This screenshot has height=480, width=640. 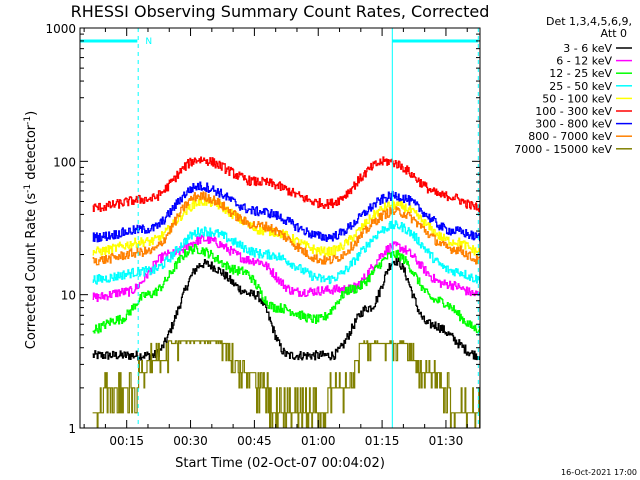 What do you see at coordinates (570, 136) in the screenshot?
I see `legend-entry-8: 800 - 7000 keV` at bounding box center [570, 136].